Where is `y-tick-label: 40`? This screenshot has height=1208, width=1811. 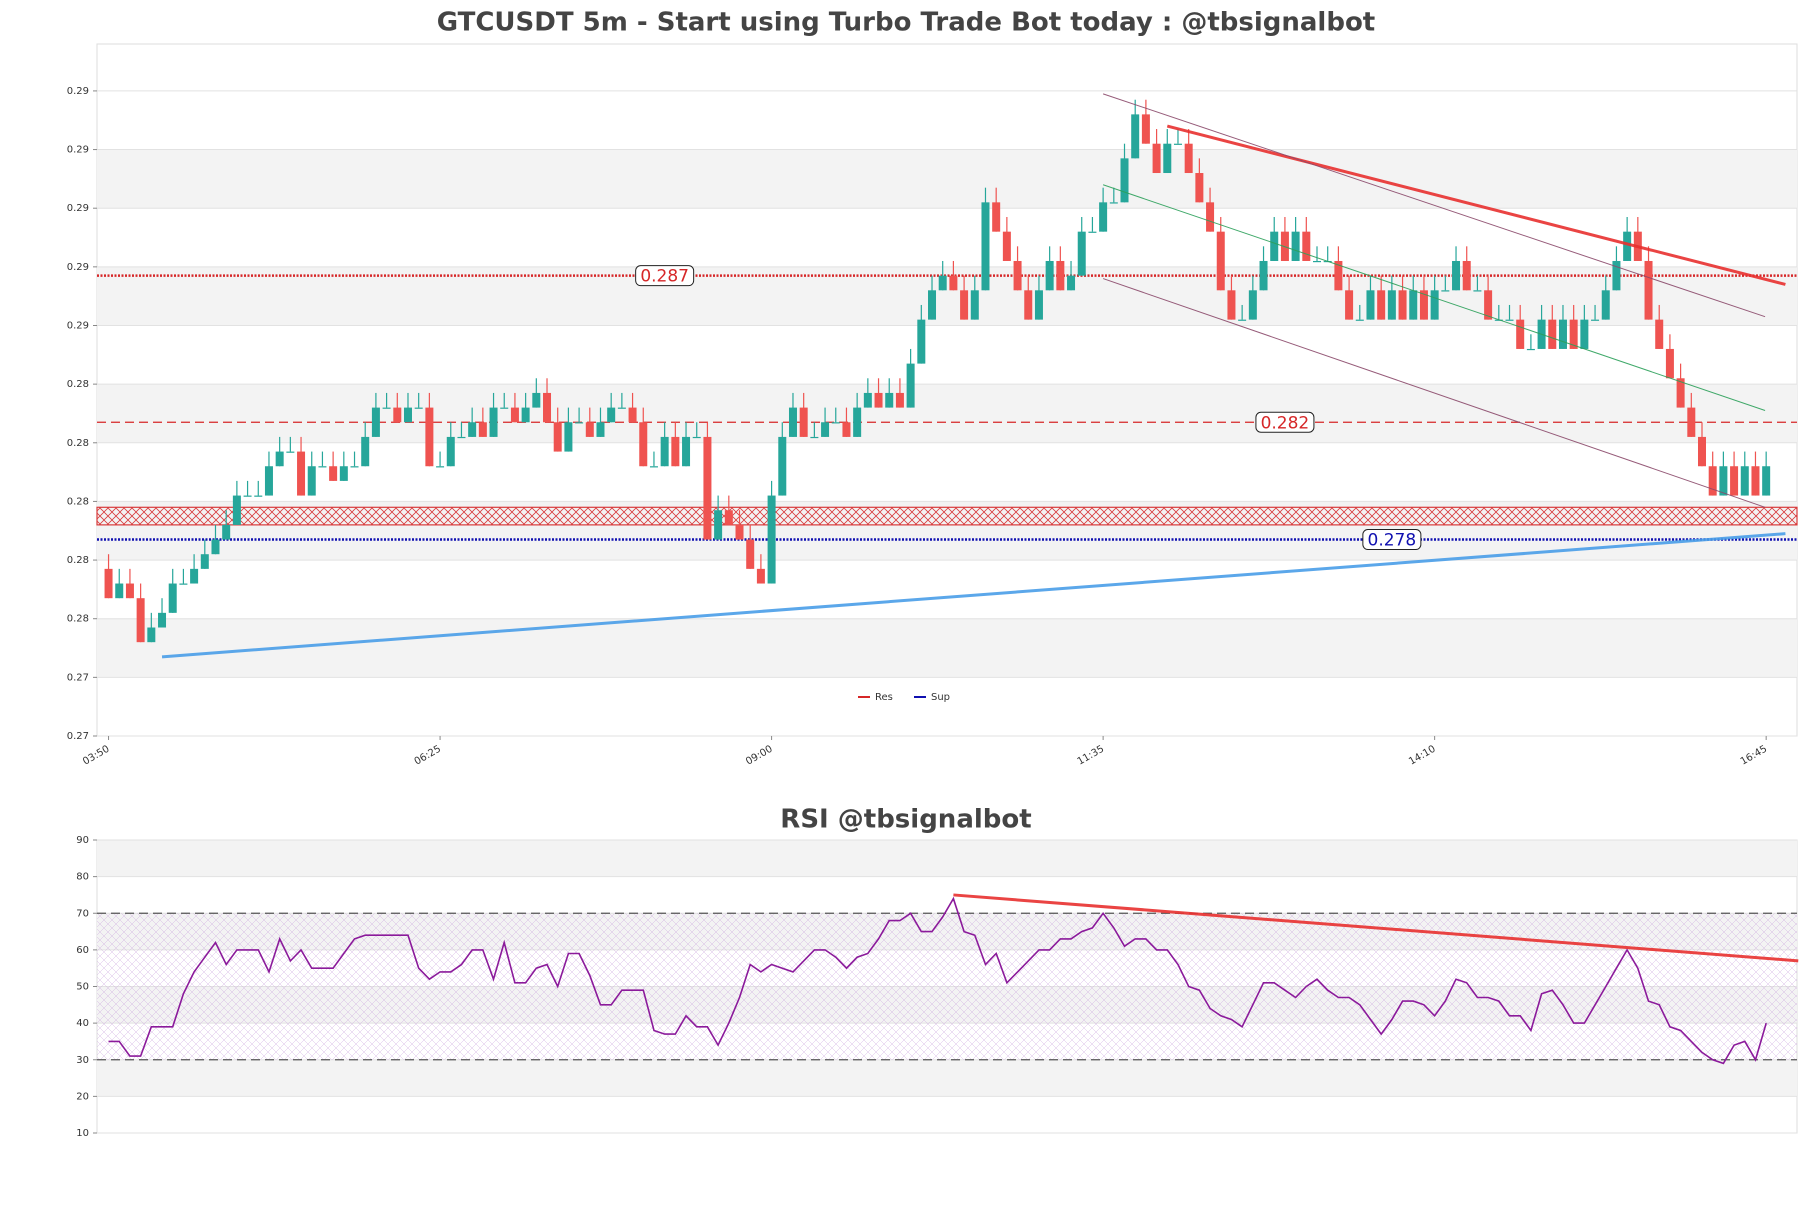
y-tick-label: 40 is located at coordinates (82, 1023).